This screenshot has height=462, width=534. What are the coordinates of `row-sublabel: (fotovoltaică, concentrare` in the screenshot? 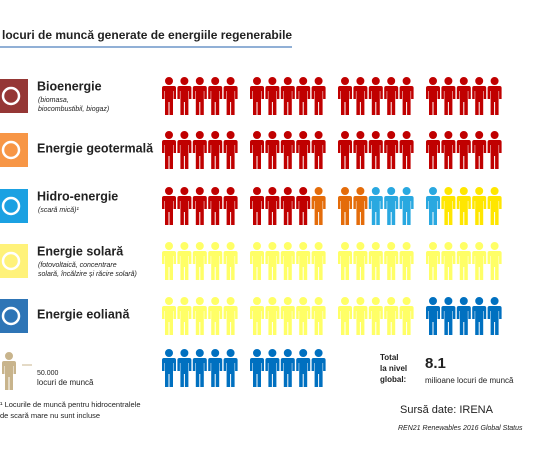 It's located at (77, 265).